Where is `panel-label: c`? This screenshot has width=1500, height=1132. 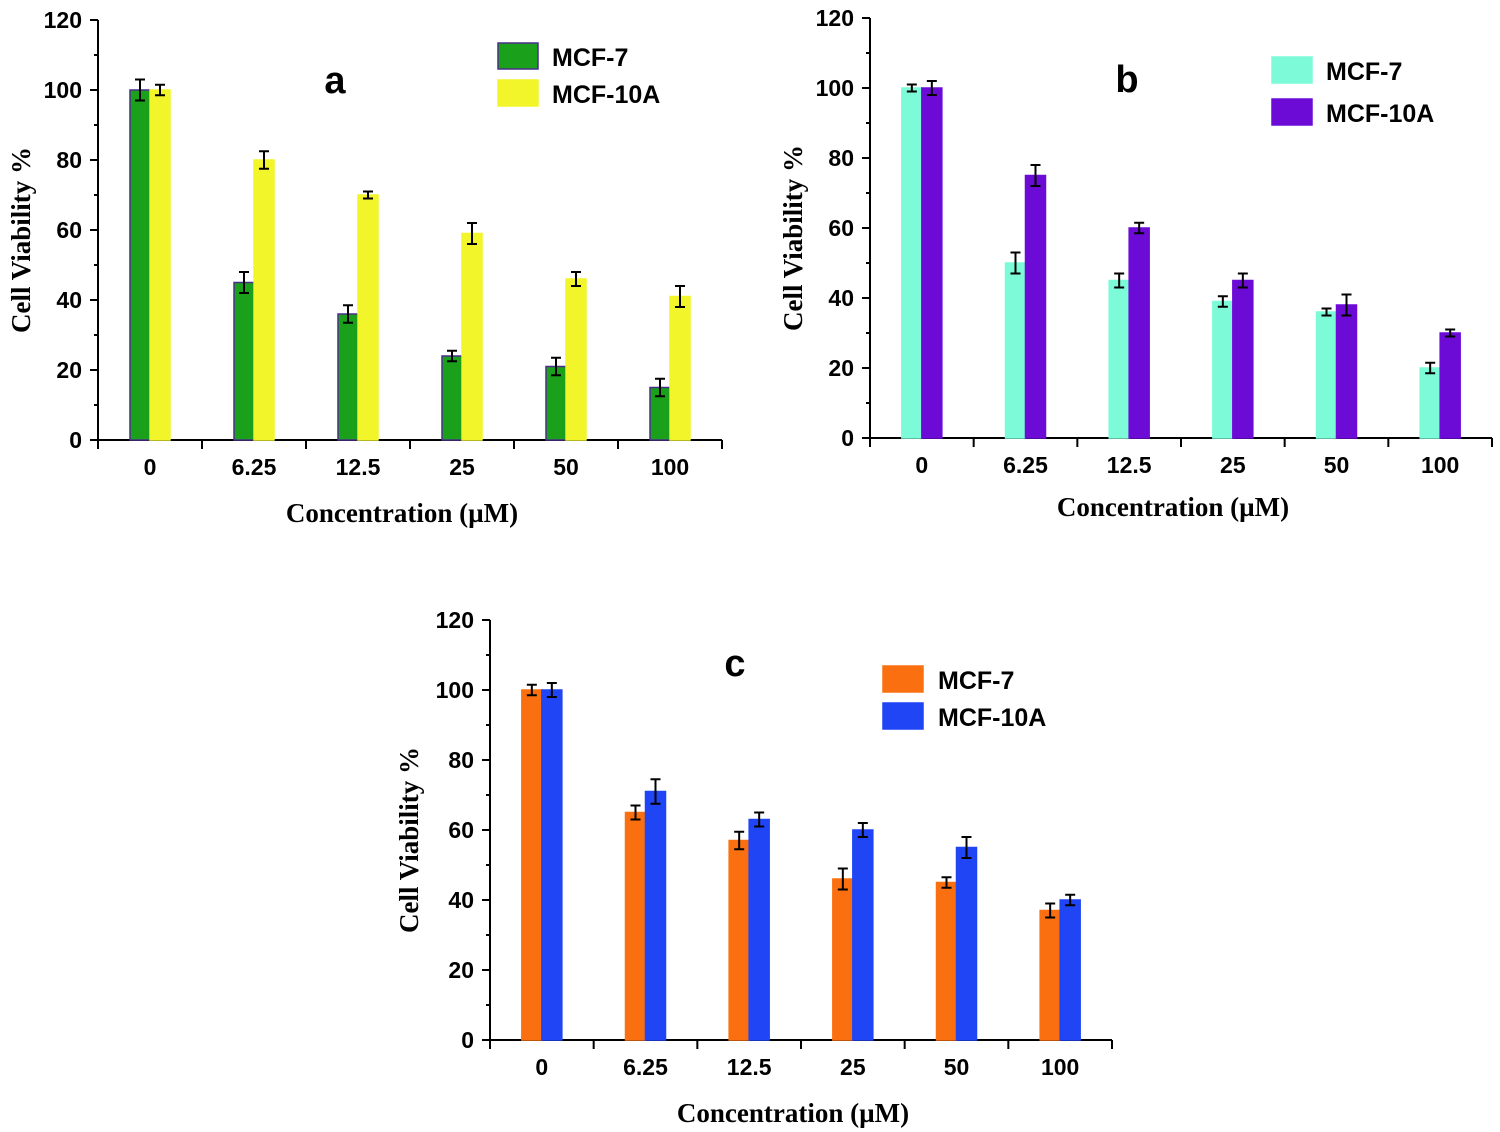
panel-label: c is located at coordinates (734, 664).